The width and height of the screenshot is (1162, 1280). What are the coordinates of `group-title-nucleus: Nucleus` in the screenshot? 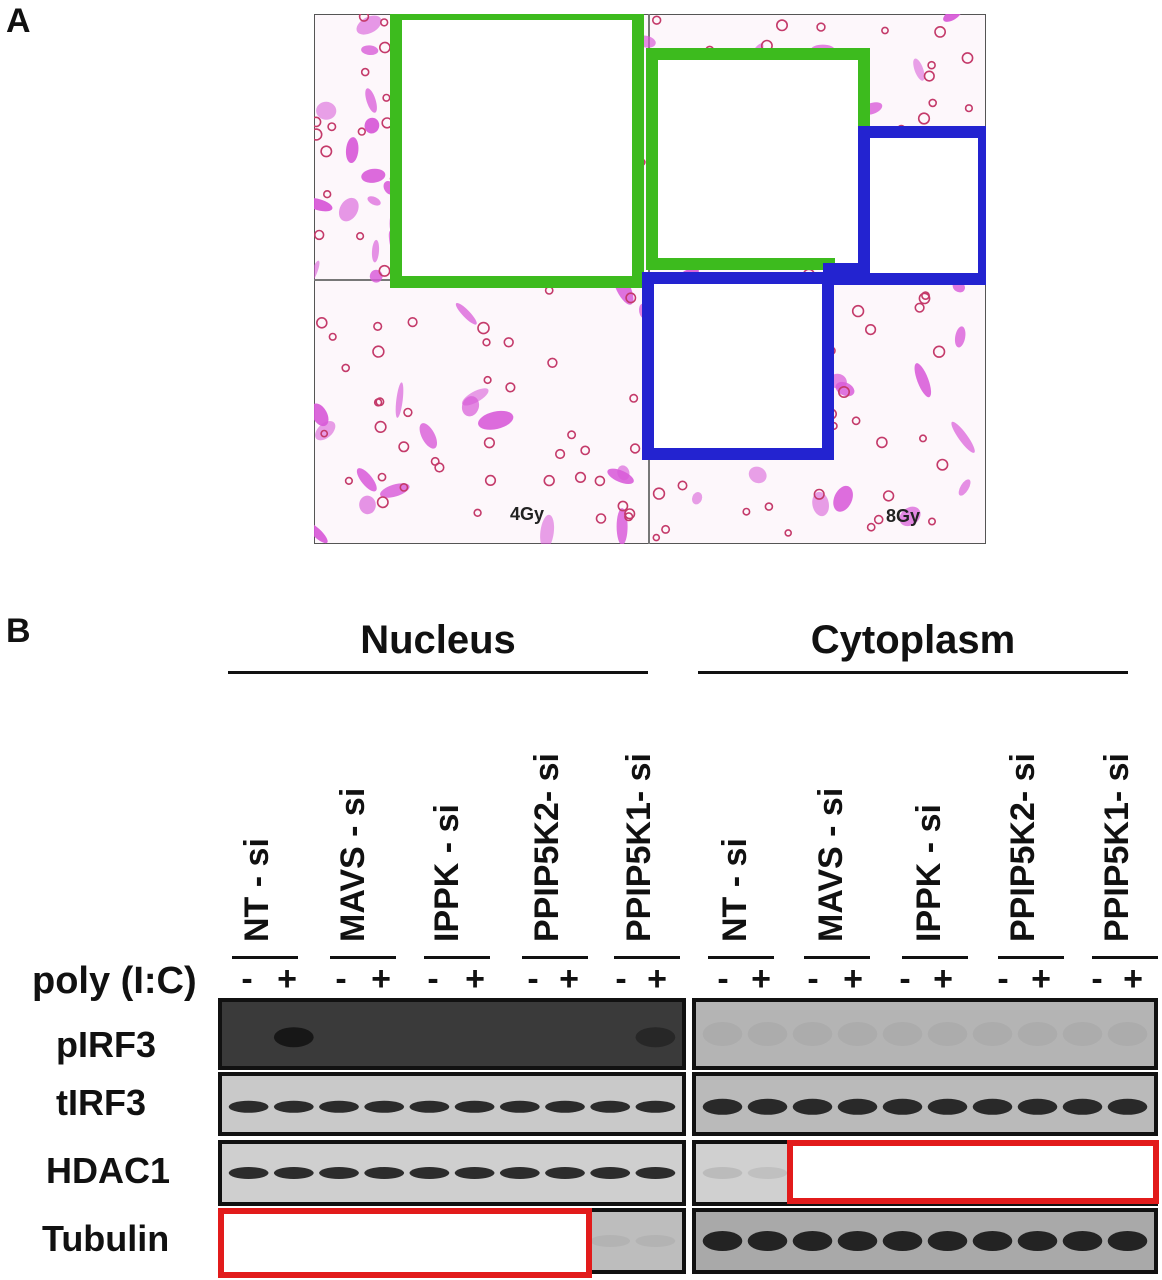 It's located at (438, 640).